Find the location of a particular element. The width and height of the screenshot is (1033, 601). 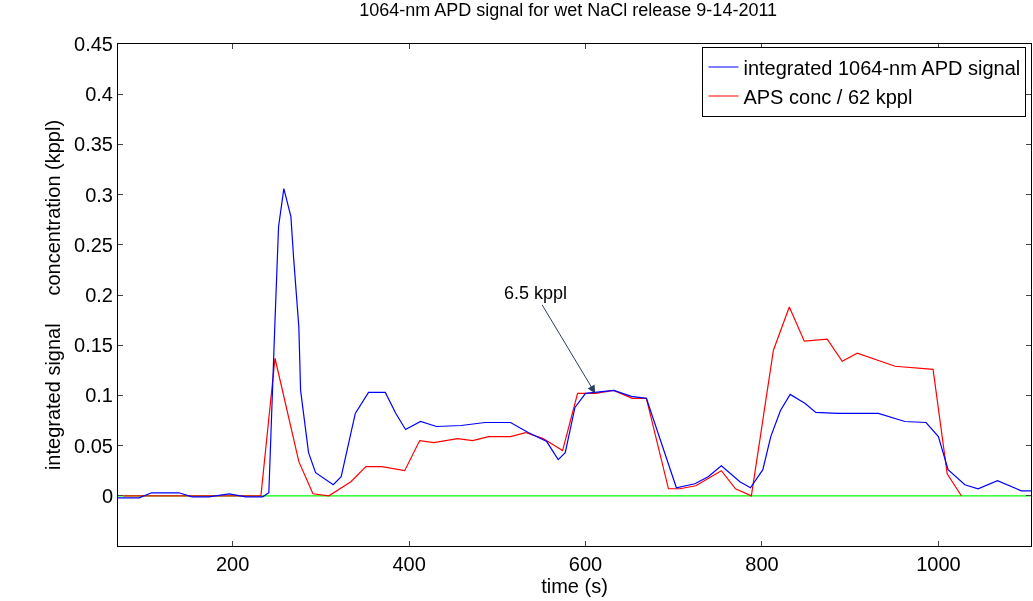

x-tick-label: 600 is located at coordinates (585, 564).